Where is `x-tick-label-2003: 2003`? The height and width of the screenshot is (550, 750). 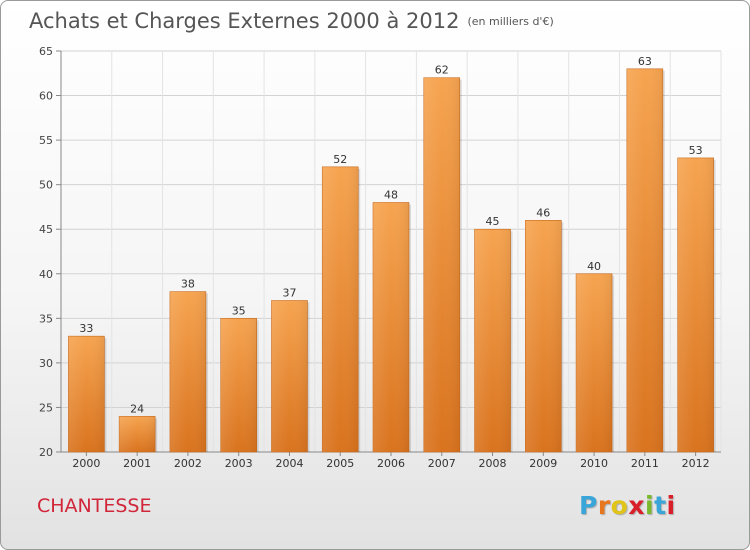 x-tick-label-2003: 2003 is located at coordinates (239, 463).